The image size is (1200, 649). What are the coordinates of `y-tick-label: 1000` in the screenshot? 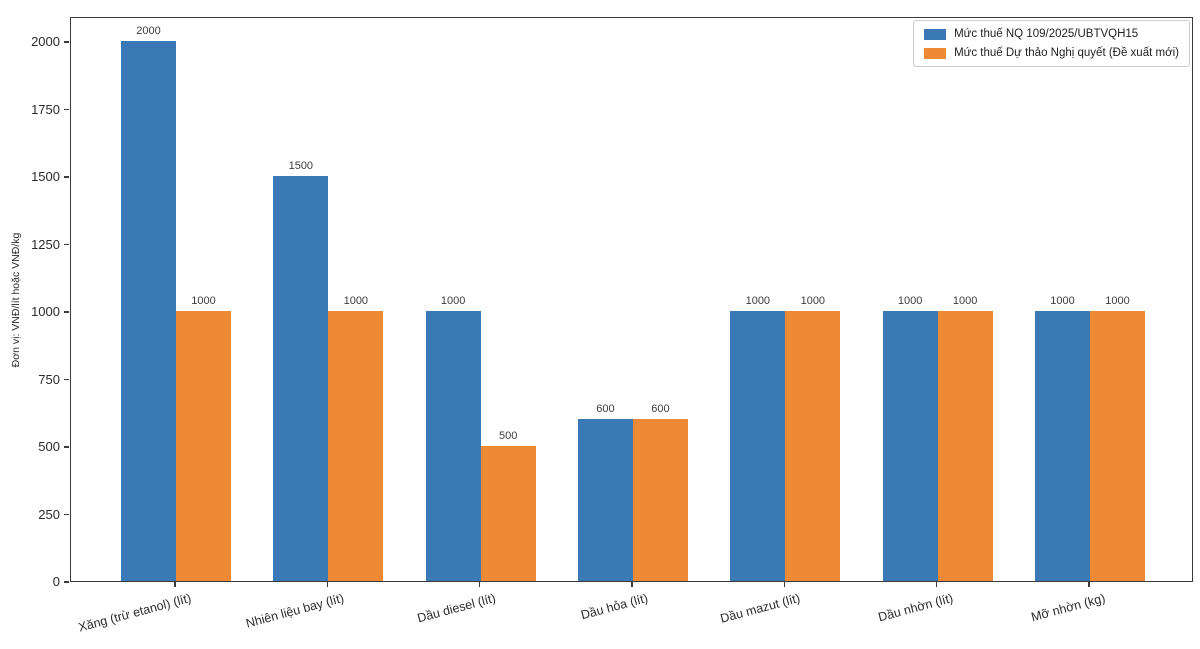 It's located at (45, 311).